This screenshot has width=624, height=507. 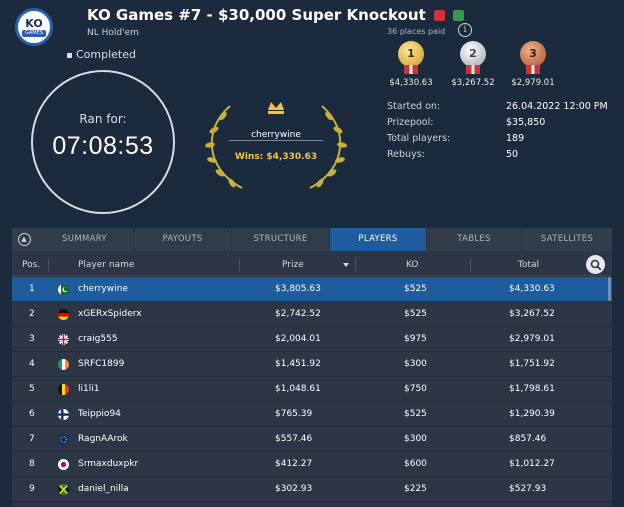 What do you see at coordinates (298, 364) in the screenshot?
I see `row-prize: $1,451.92` at bounding box center [298, 364].